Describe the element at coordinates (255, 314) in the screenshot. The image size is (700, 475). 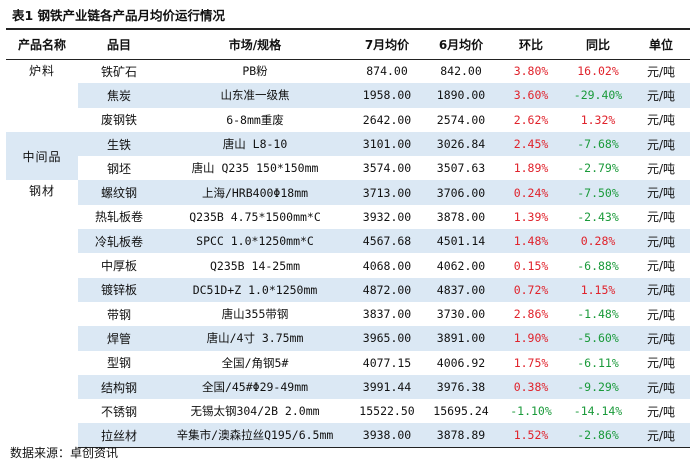
I see `spec-cell: 唐山355带钢` at that location.